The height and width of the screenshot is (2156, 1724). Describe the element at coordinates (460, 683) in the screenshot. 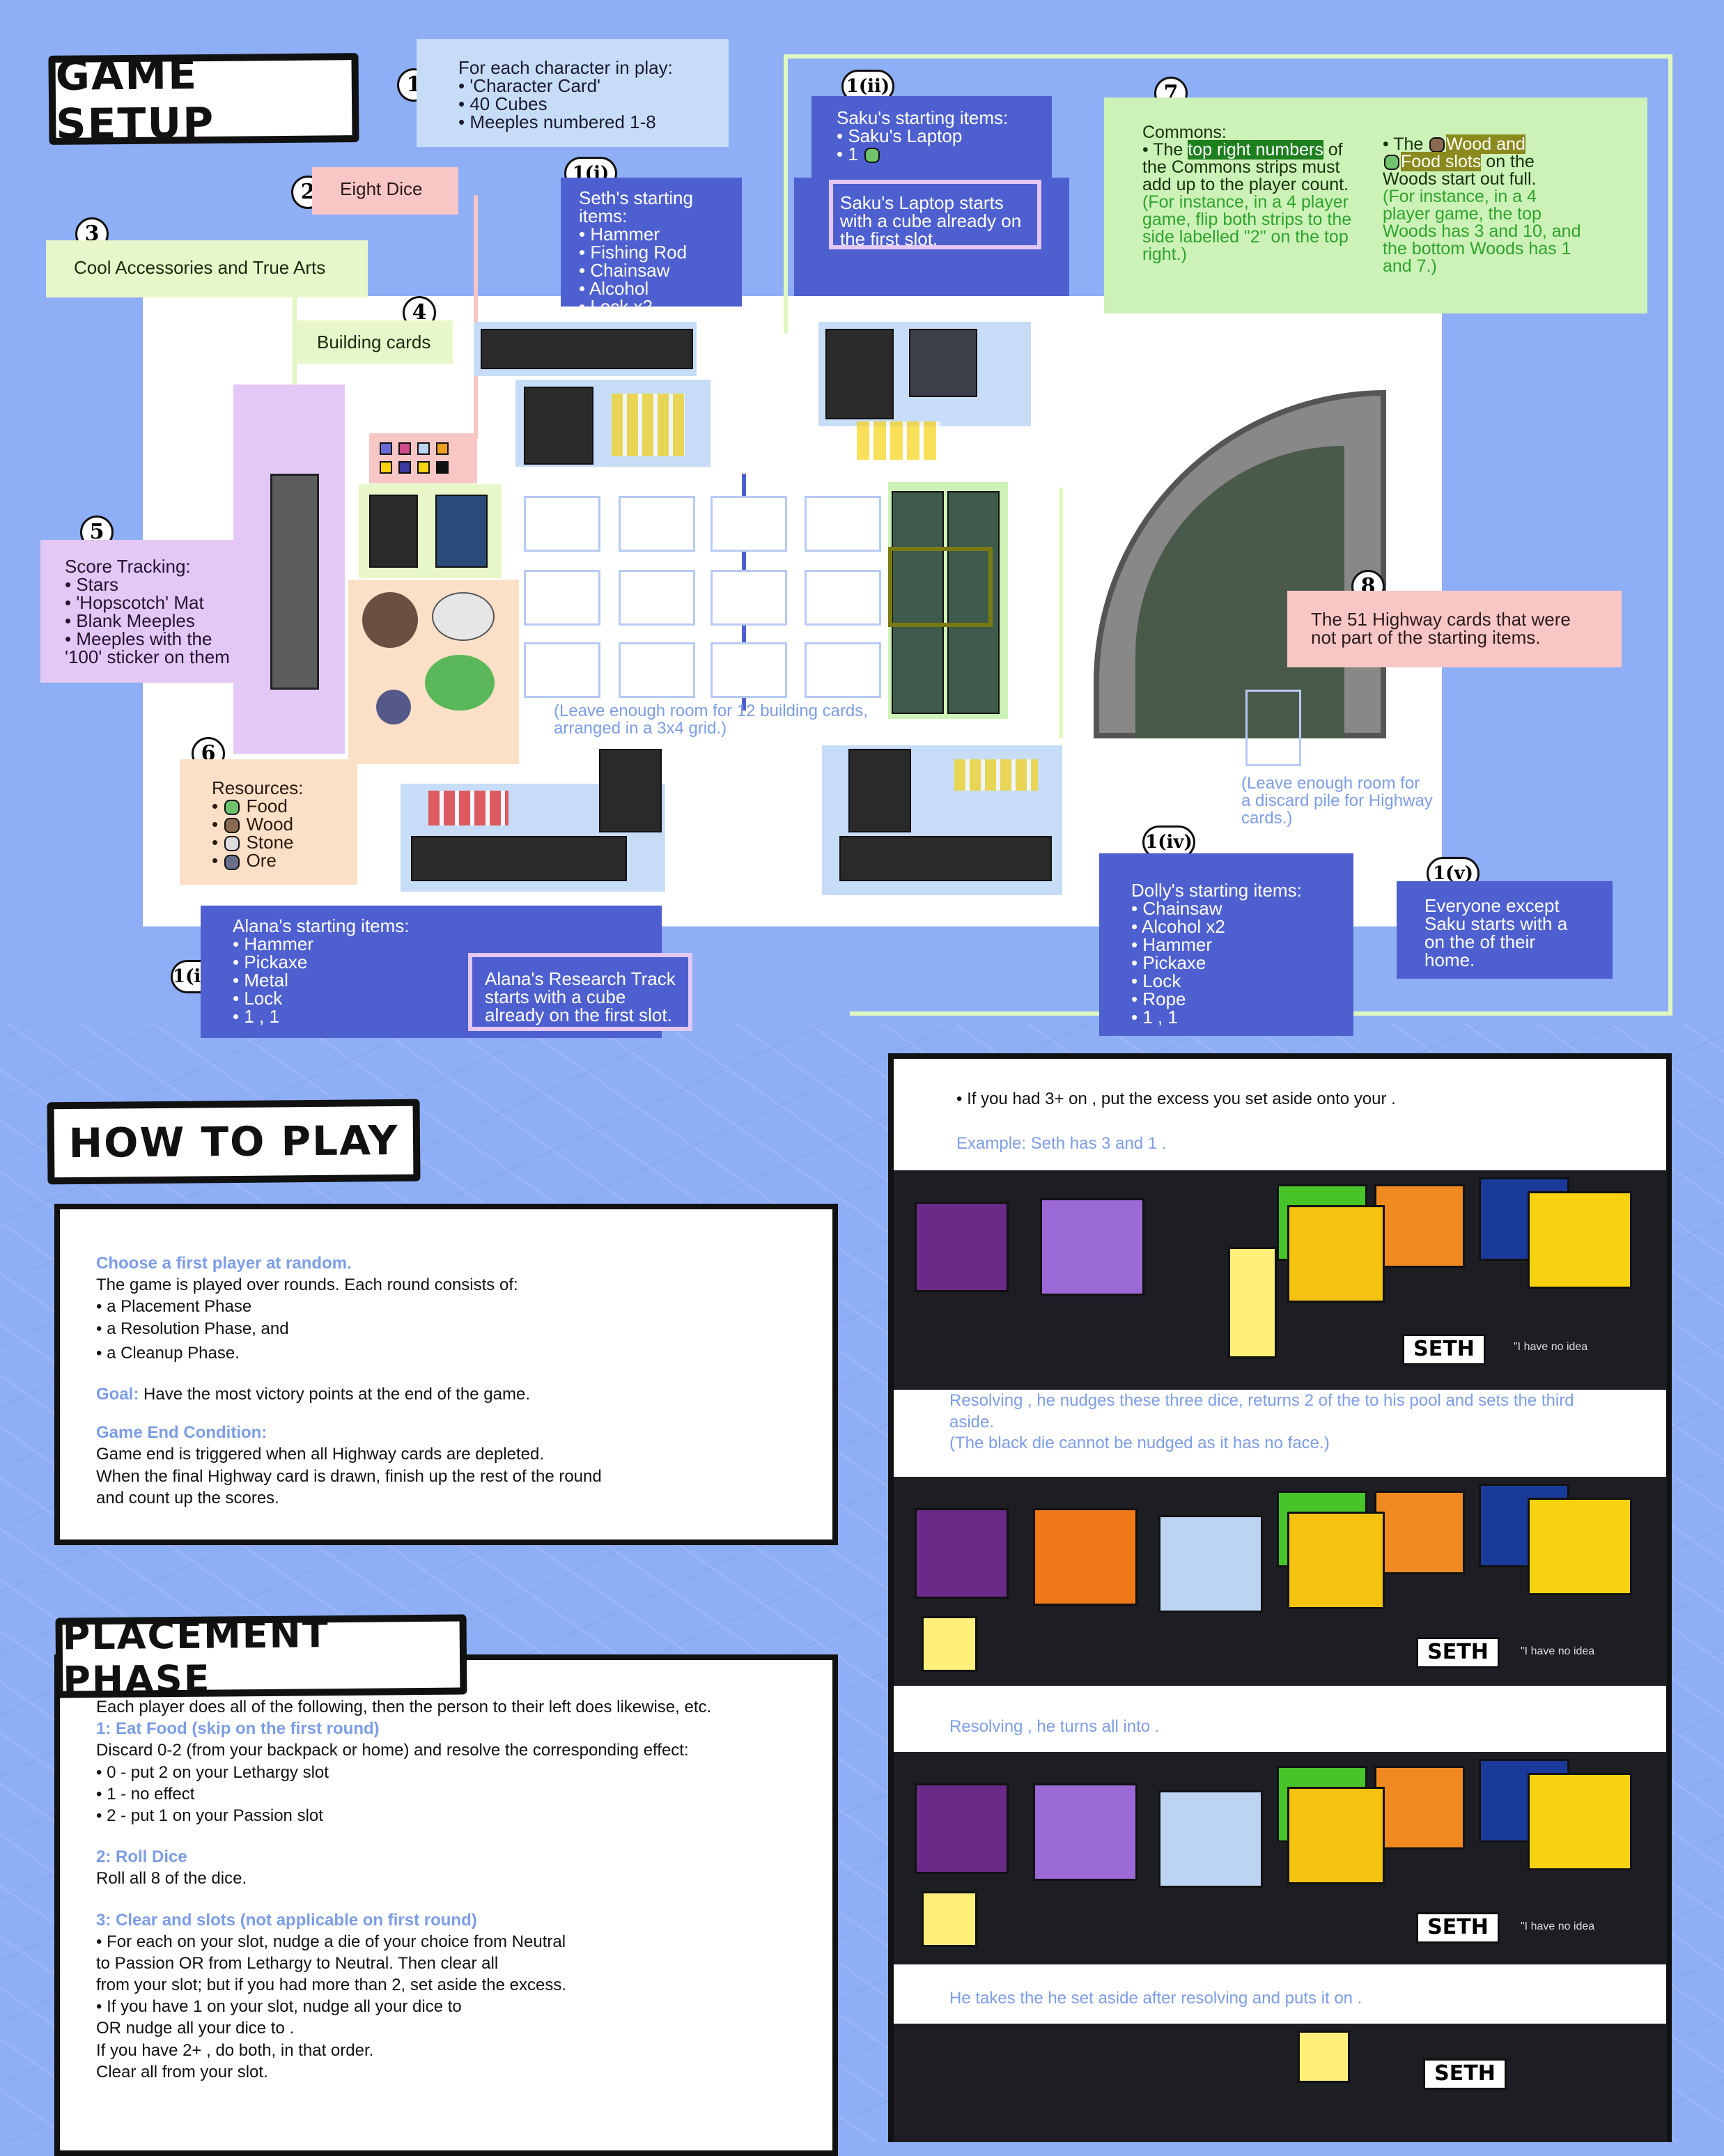

I see `food-pile` at that location.